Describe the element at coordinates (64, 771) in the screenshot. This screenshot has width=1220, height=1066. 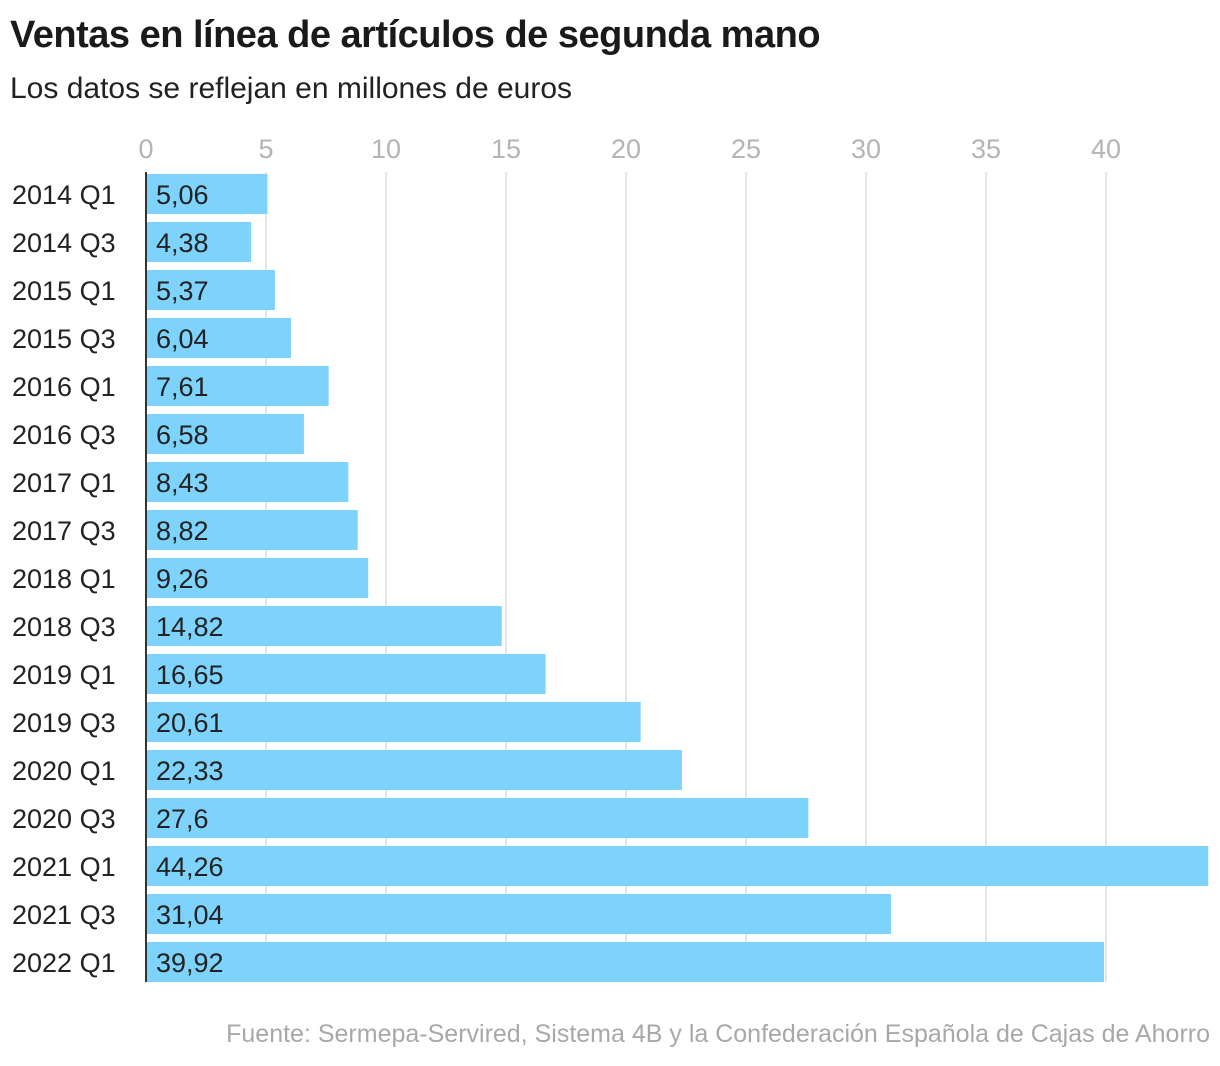
I see `category-label: 2020 Q1` at that location.